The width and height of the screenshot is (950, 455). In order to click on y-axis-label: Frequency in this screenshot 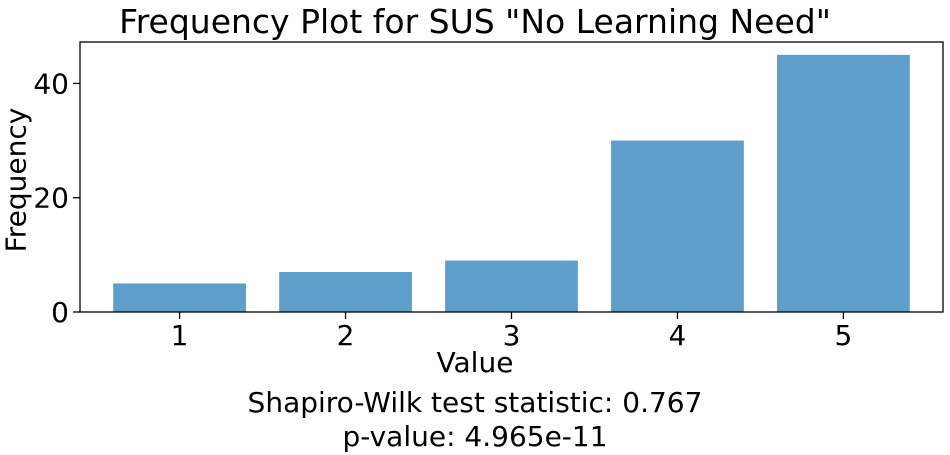, I will do `click(16, 180)`.